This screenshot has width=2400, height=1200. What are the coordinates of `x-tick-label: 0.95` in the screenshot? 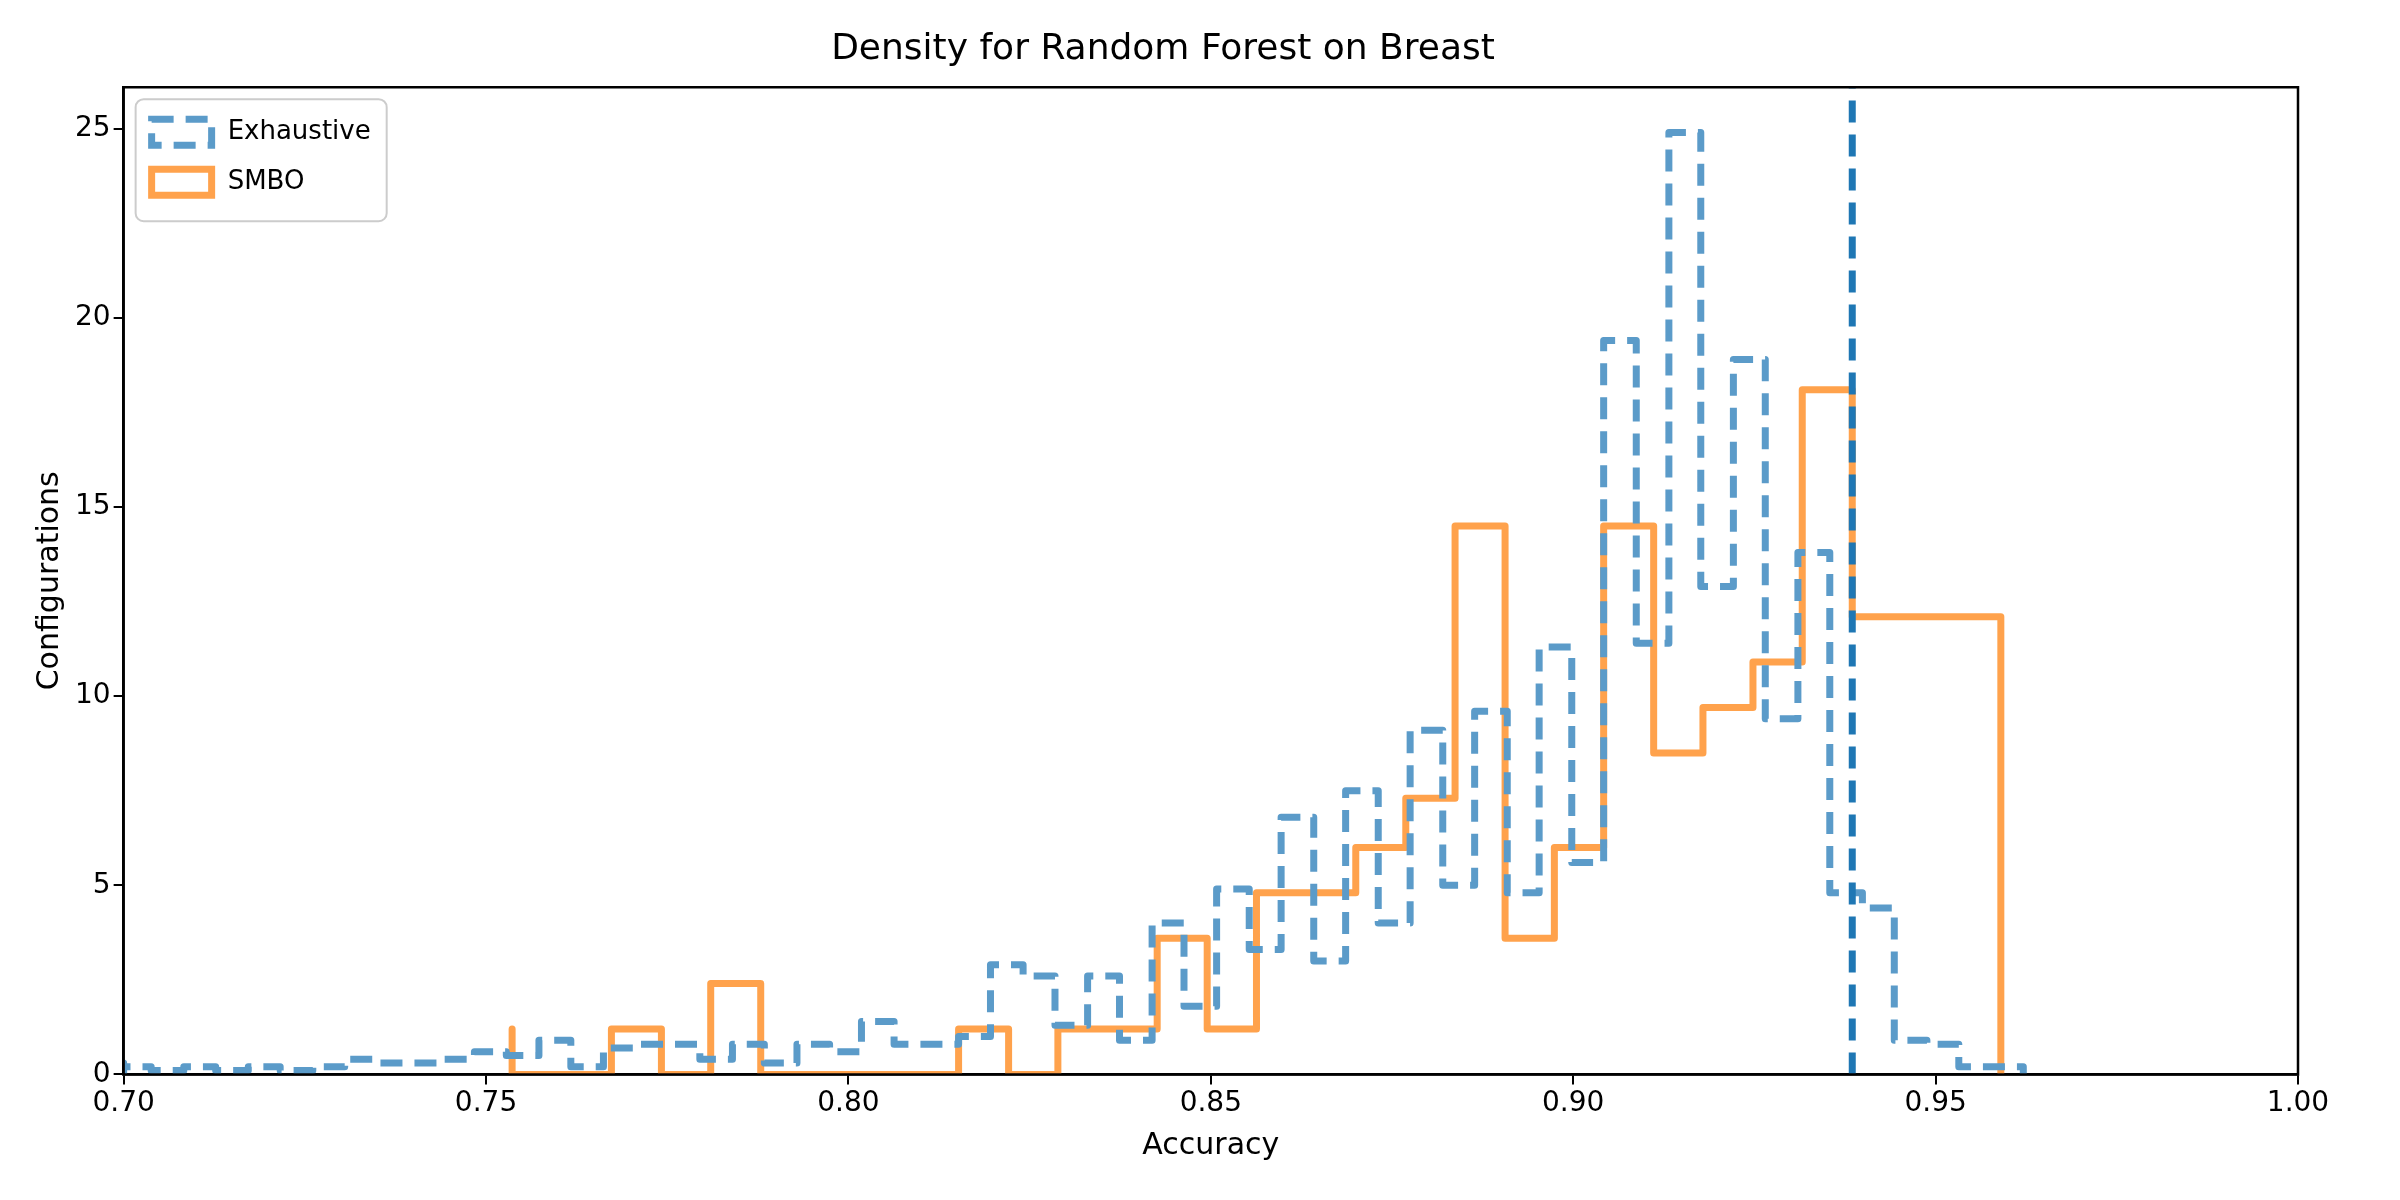 It's located at (1935, 1102).